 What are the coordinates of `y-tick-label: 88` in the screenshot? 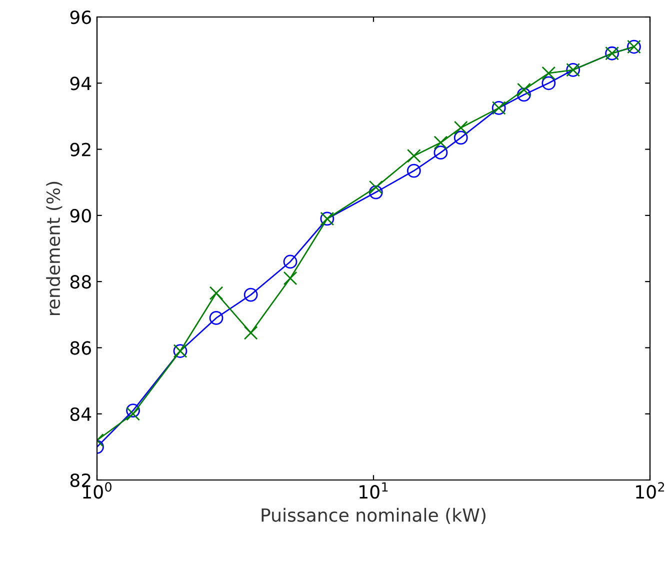 It's located at (80, 282).